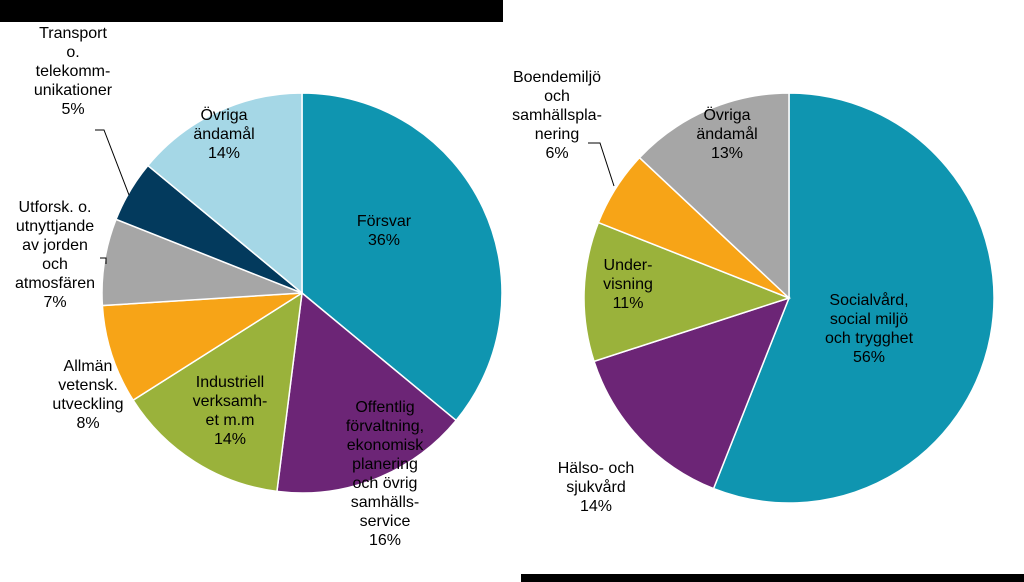 The height and width of the screenshot is (582, 1024). What do you see at coordinates (868, 300) in the screenshot?
I see `slice-label-line: Socialvård,` at bounding box center [868, 300].